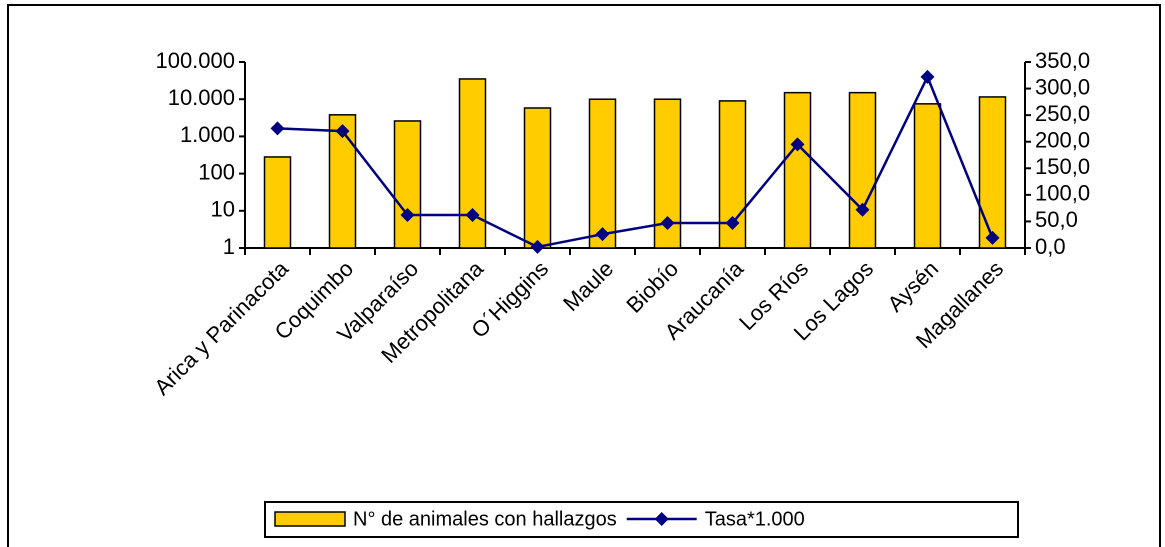 The width and height of the screenshot is (1165, 547). I want to click on y2-tick-label: 150,0, so click(1062, 166).